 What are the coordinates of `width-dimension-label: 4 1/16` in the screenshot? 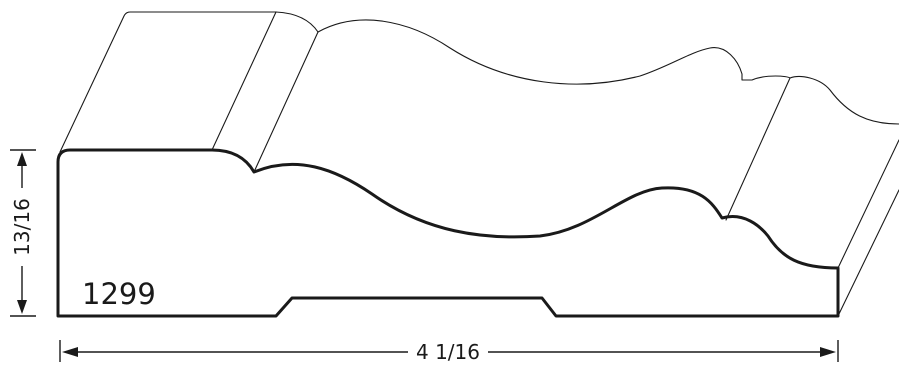 It's located at (448, 352).